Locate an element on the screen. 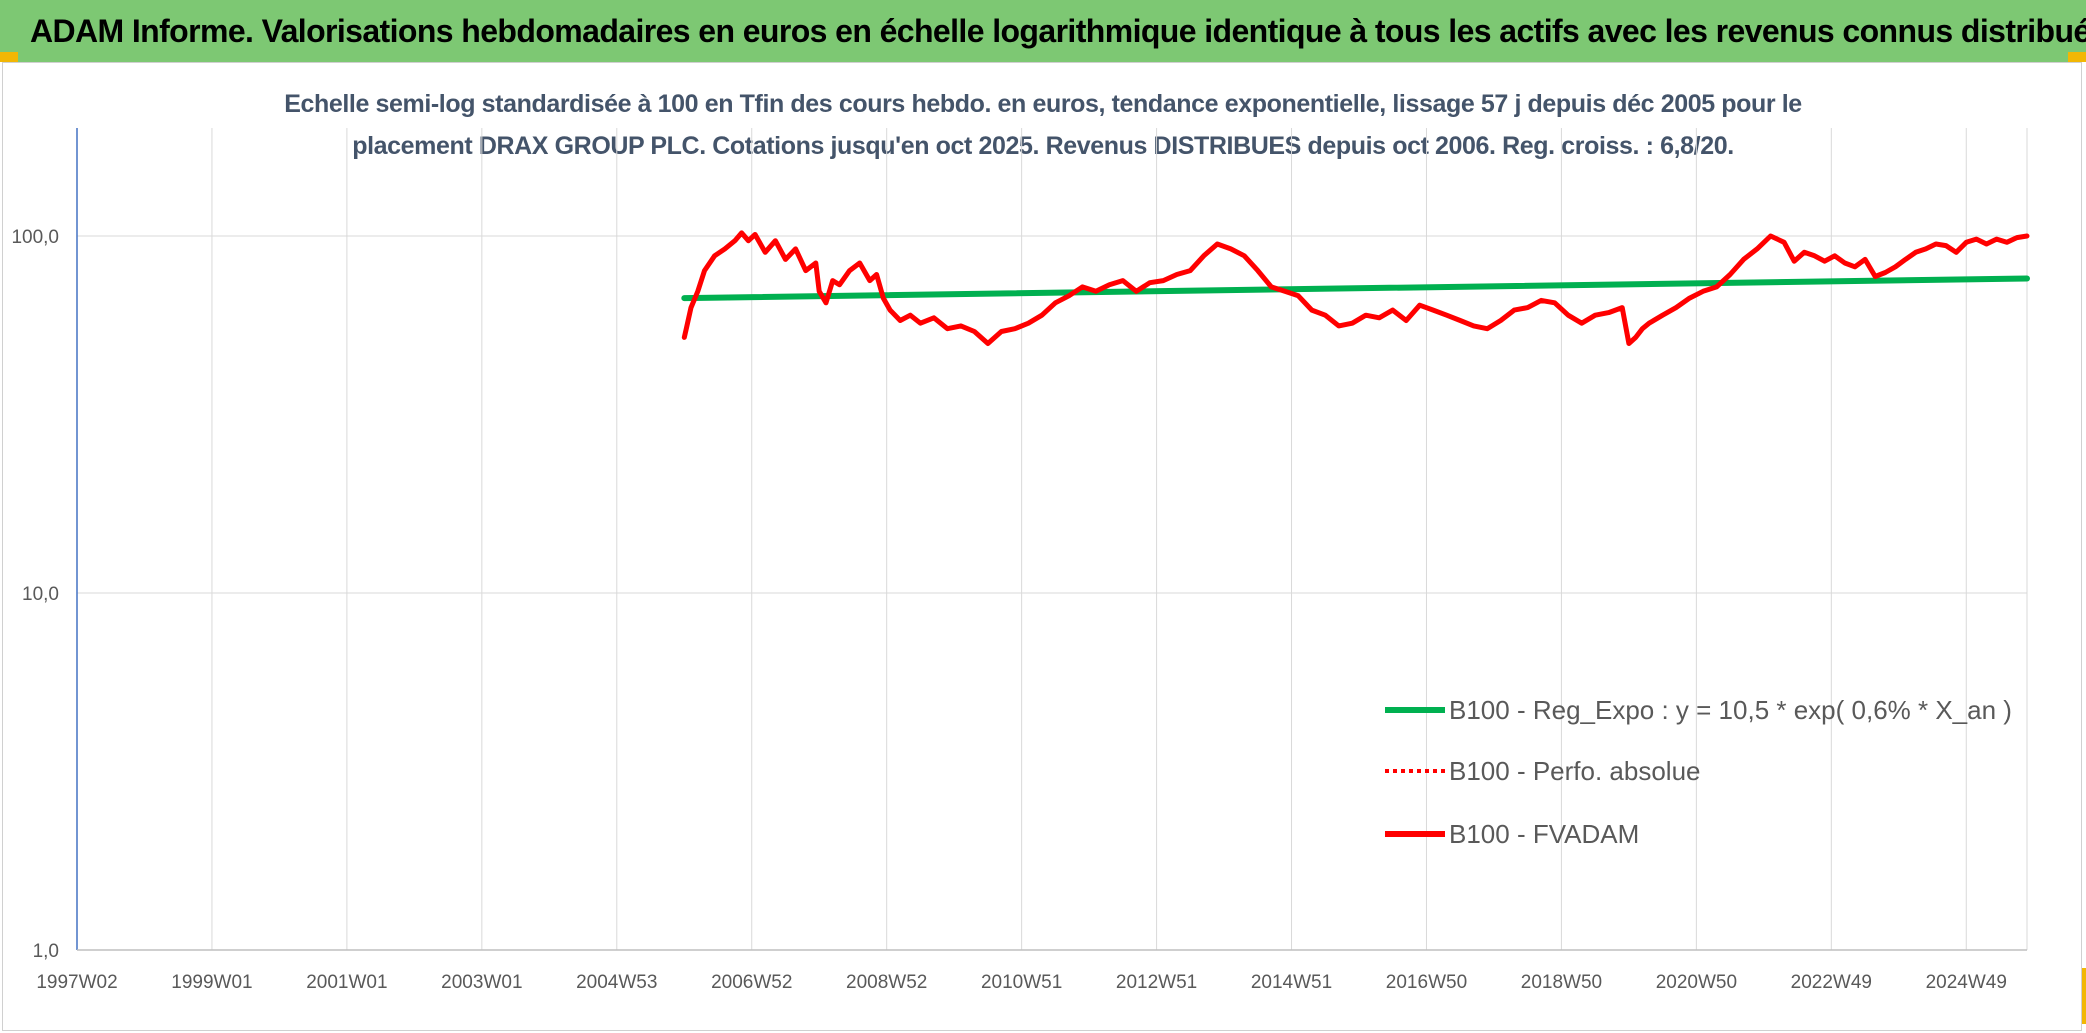 The image size is (2086, 1033). x-tick-label: 1997W02 is located at coordinates (76, 982).